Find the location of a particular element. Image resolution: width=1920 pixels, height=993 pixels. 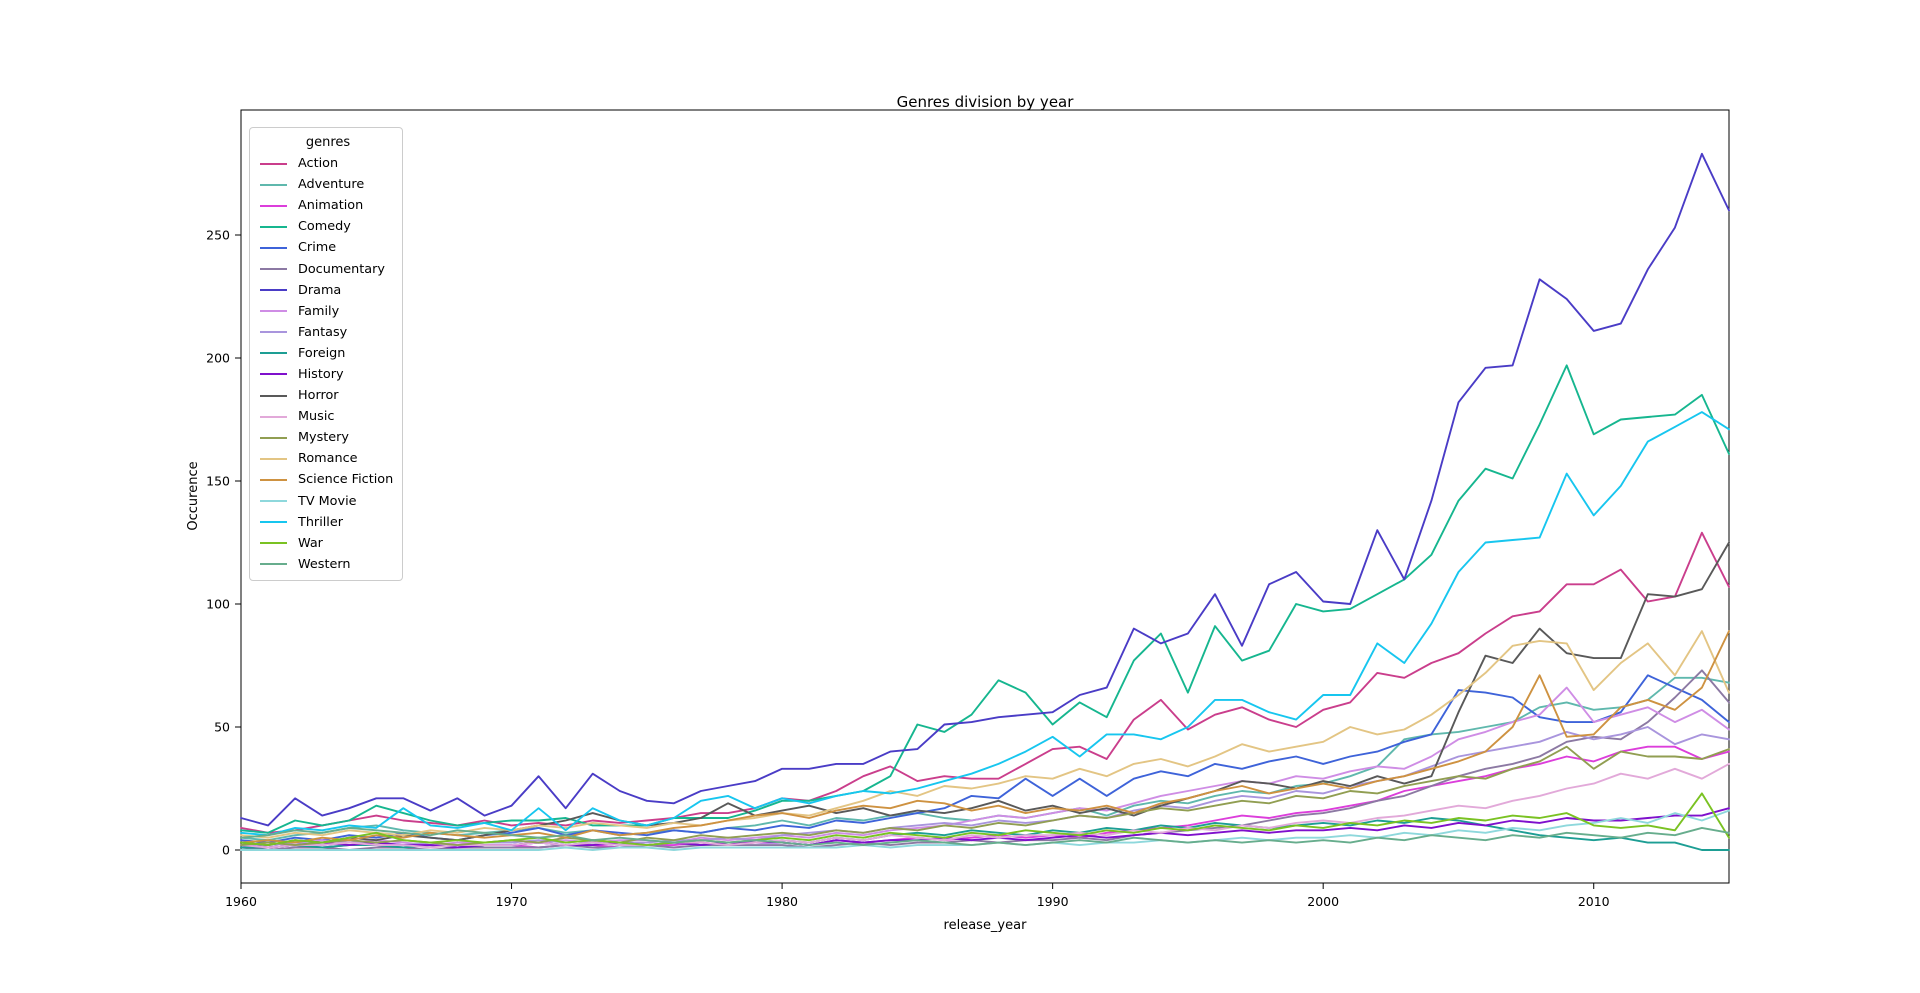

legend-label: Crime is located at coordinates (317, 248).